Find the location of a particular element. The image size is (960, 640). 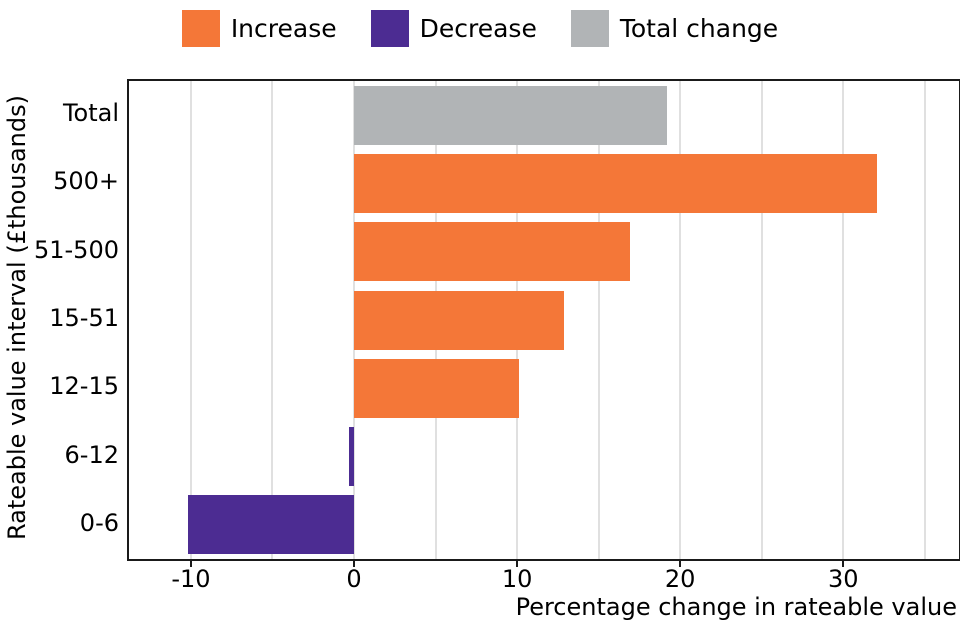

x-tick-label: 10 is located at coordinates (517, 579).